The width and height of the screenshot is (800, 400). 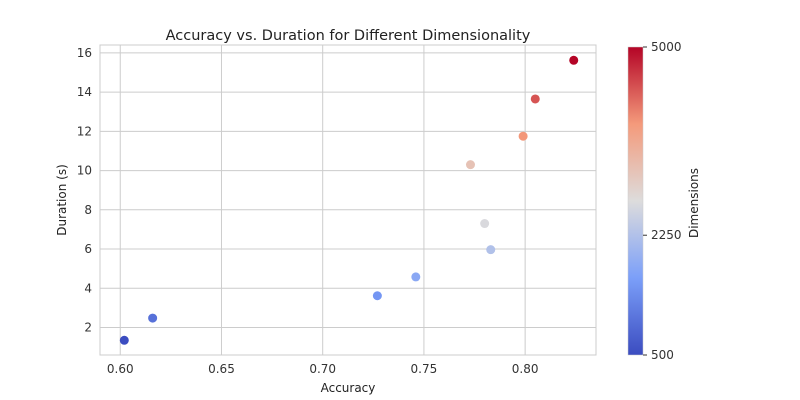 I want to click on y-tick-label: 4, so click(x=88, y=288).